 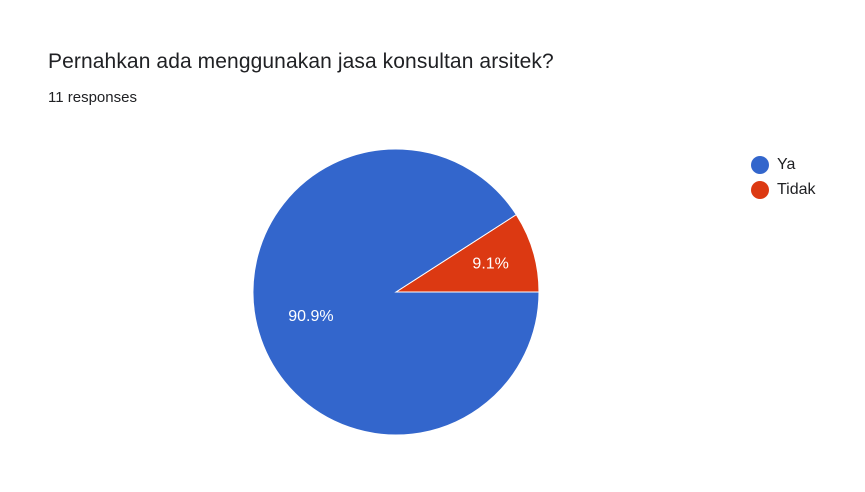 I want to click on legend: Ya Tidak, so click(x=783, y=177).